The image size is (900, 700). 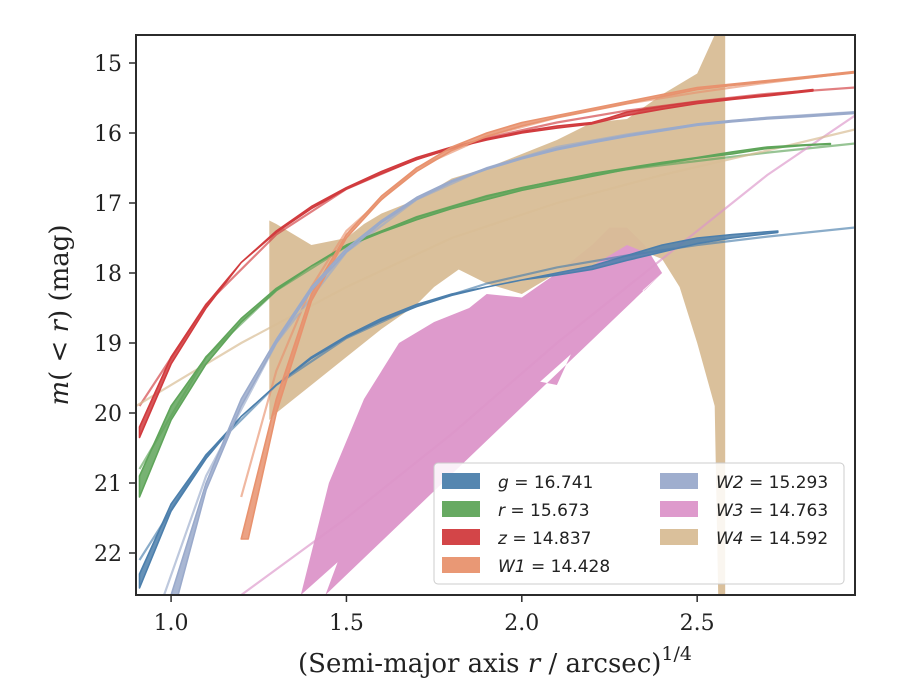 What do you see at coordinates (544, 511) in the screenshot?
I see `legend-label-r: r = 15.673` at bounding box center [544, 511].